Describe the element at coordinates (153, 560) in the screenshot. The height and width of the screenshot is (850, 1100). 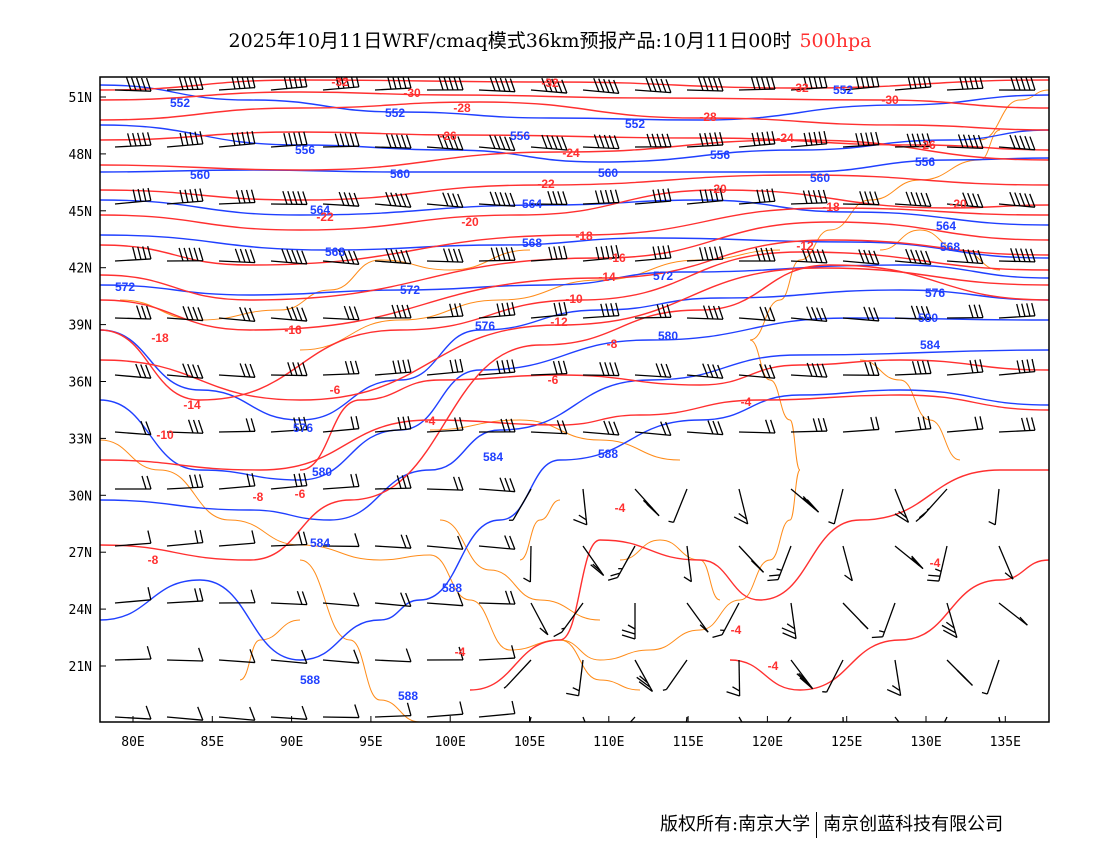
I see `temperature-contour-label: -8` at that location.